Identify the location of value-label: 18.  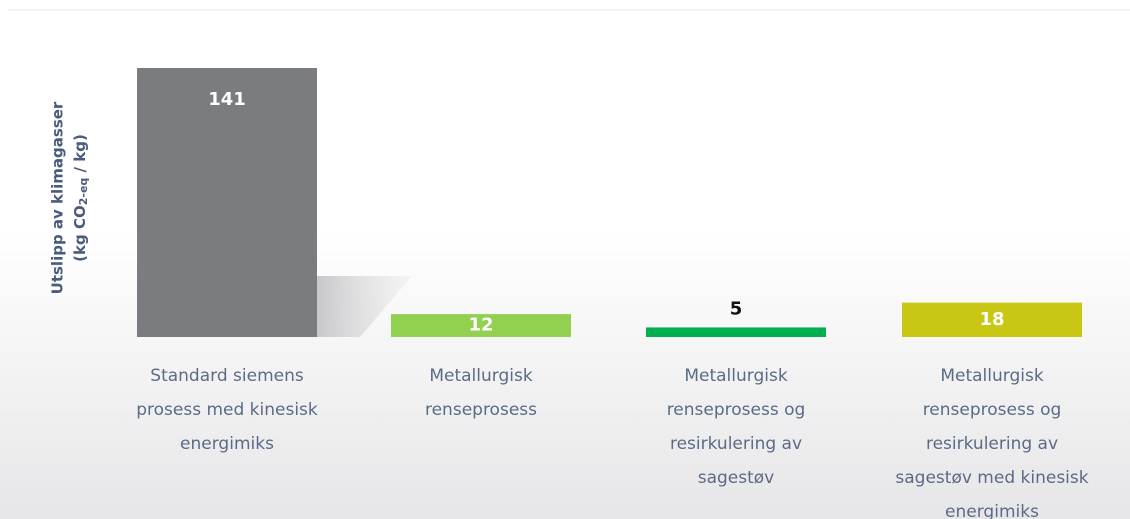
(991, 319).